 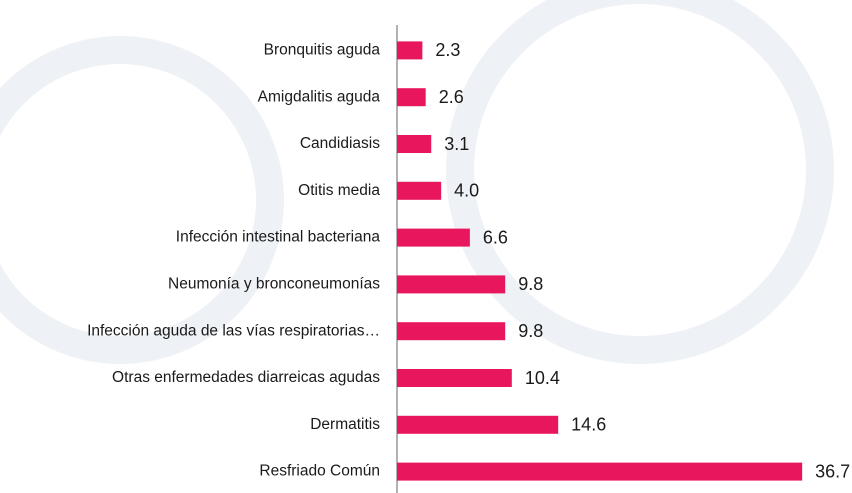 I want to click on y-tick-label: Resfriado Común, so click(x=319, y=471).